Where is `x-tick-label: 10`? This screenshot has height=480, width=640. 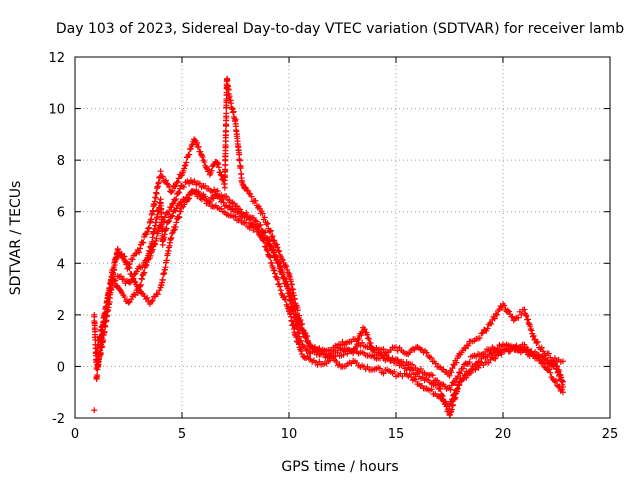 x-tick-label: 10 is located at coordinates (289, 434).